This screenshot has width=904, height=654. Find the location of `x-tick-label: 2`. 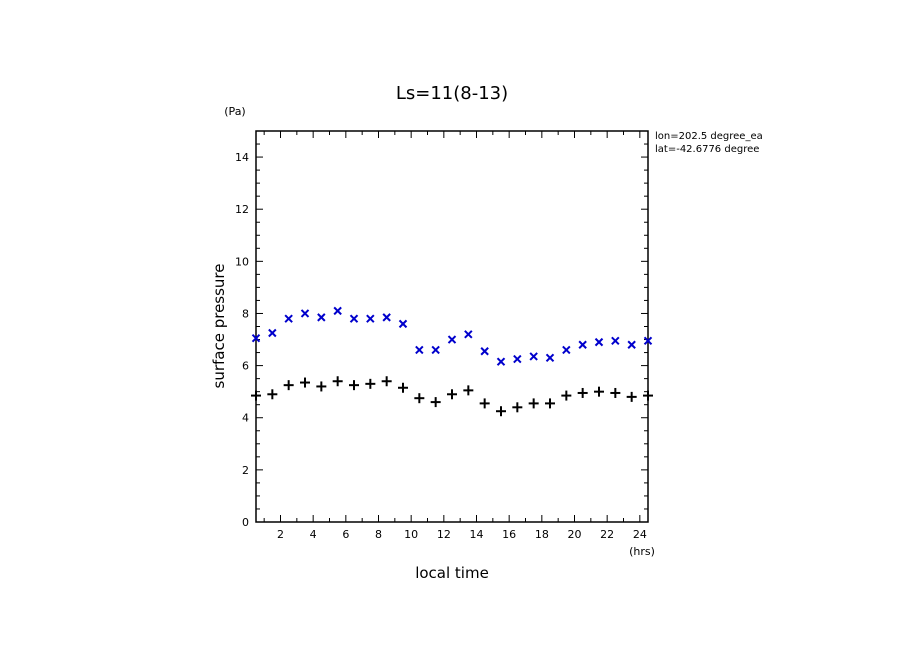

x-tick-label: 2 is located at coordinates (280, 534).